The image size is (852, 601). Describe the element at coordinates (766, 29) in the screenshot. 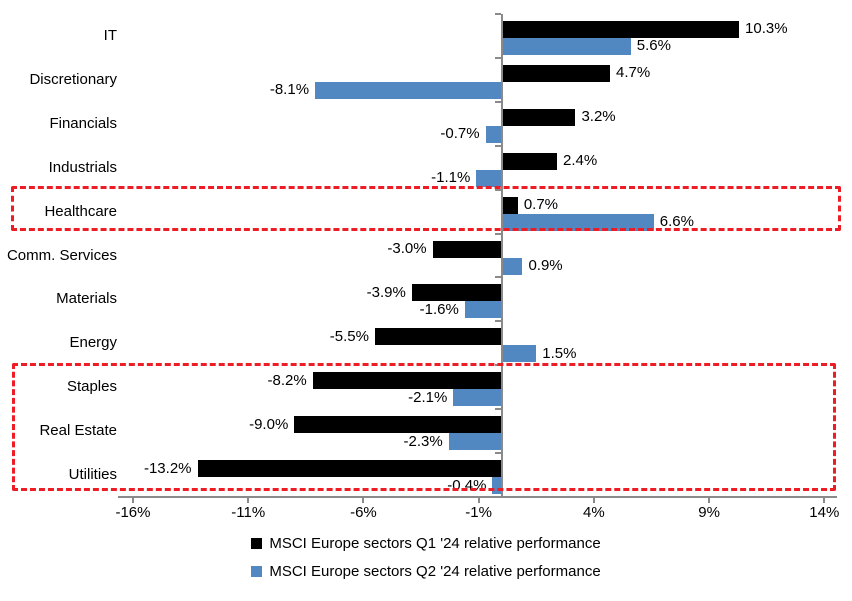

I see `data-label-q1-it: 10.3%` at that location.